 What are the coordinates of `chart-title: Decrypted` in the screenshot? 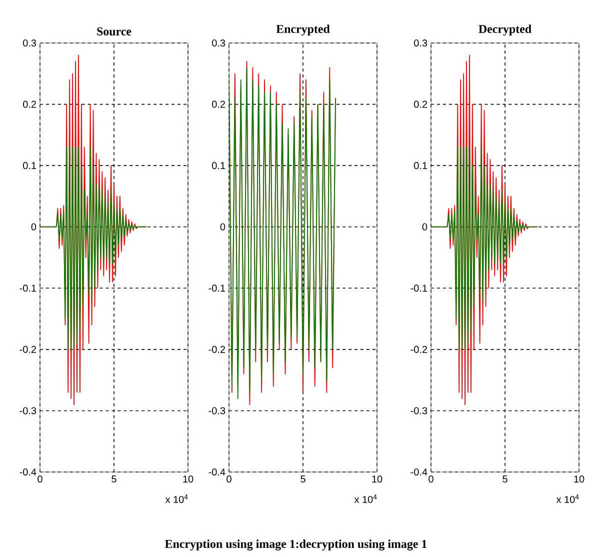 It's located at (505, 30).